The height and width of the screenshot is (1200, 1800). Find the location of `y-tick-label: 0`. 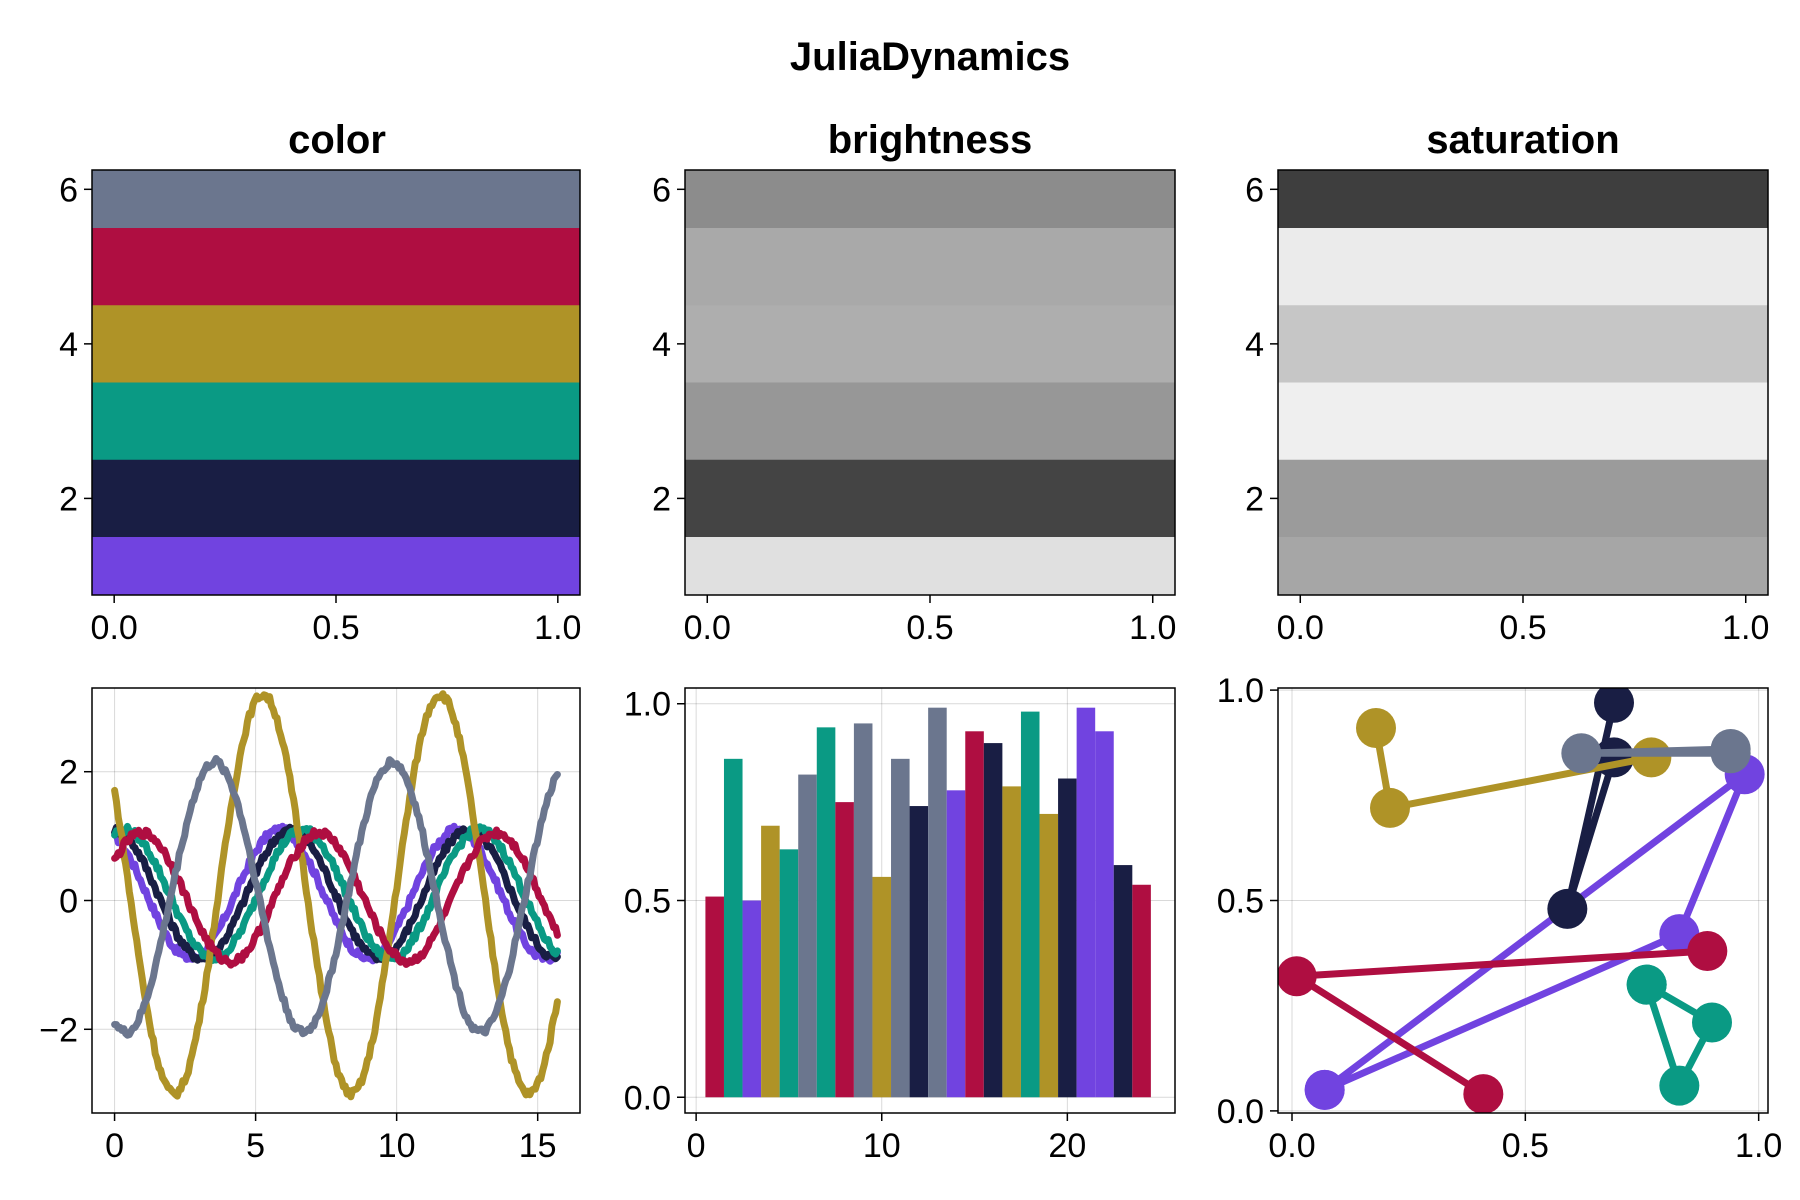

y-tick-label: 0 is located at coordinates (68, 902).